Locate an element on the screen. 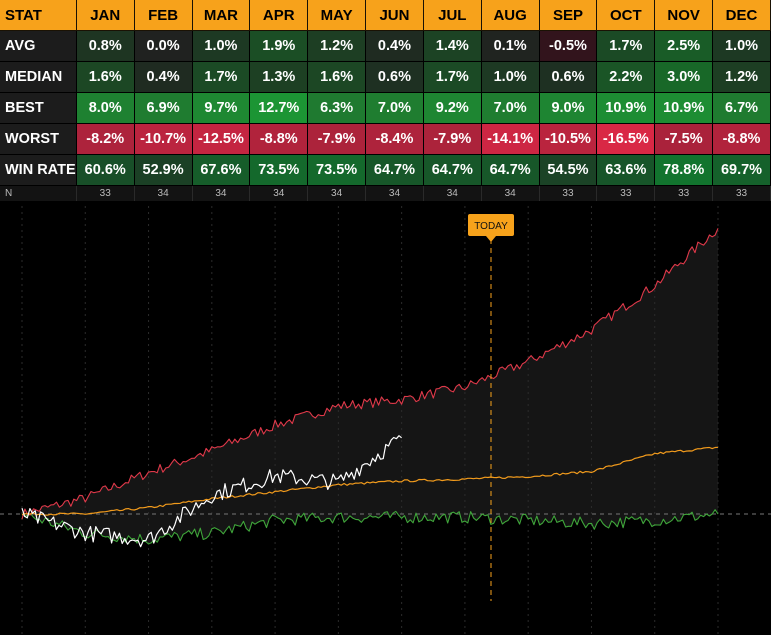 This screenshot has width=771, height=635. stat-cell: 3.0% is located at coordinates (684, 77).